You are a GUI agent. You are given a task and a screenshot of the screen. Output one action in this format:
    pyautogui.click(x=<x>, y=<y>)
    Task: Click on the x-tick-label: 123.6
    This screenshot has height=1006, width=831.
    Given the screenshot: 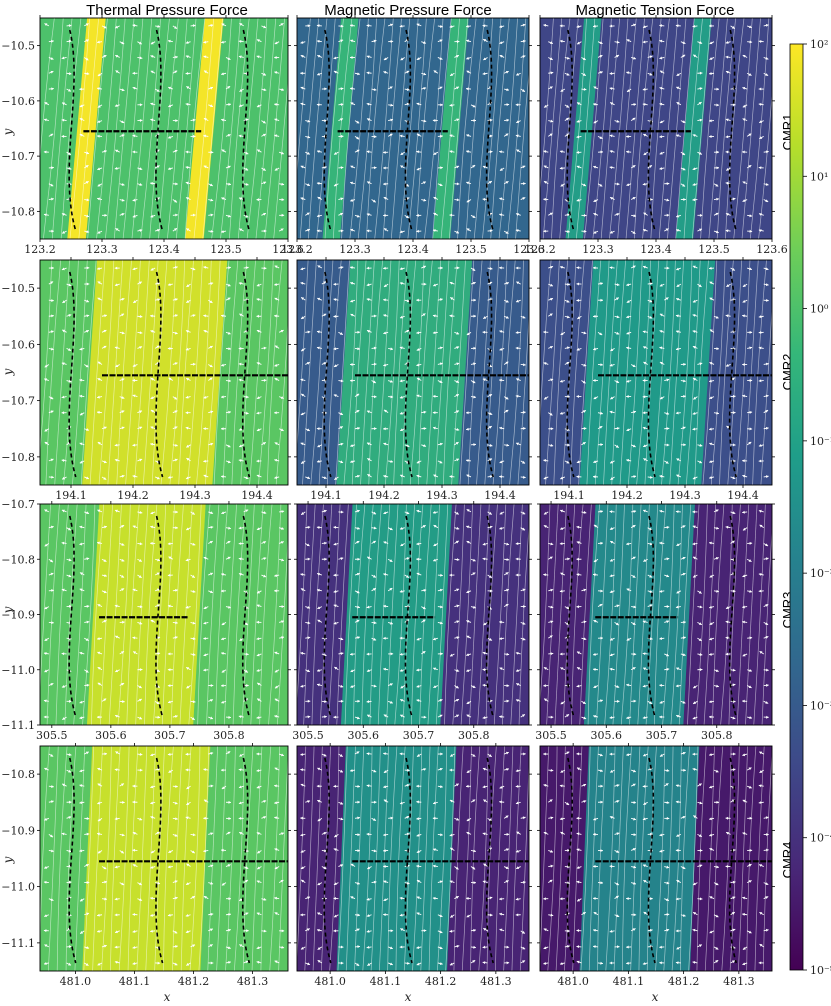 What is the action you would take?
    pyautogui.click(x=772, y=249)
    